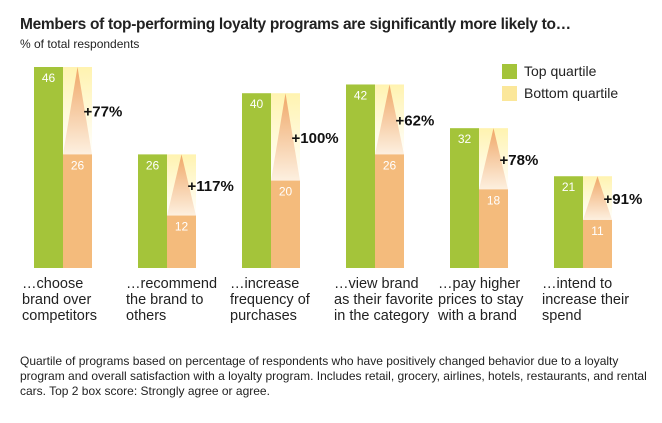 This screenshot has width=662, height=423. I want to click on category-label: …increase frequency of purchases, so click(270, 300).